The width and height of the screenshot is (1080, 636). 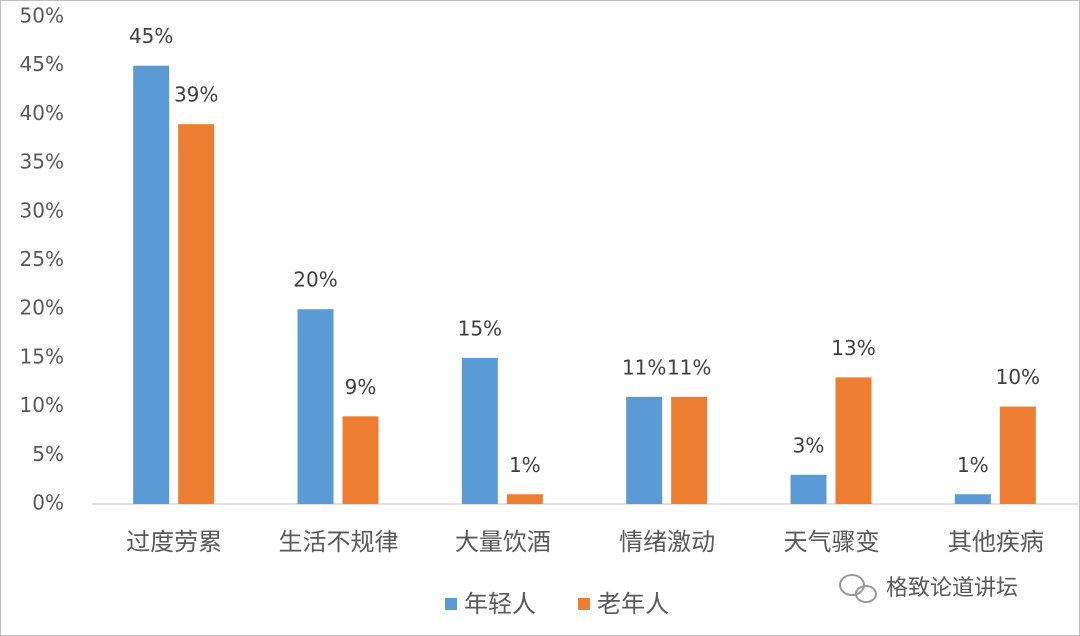 What do you see at coordinates (42, 210) in the screenshot?
I see `y-tick-label: 30%` at bounding box center [42, 210].